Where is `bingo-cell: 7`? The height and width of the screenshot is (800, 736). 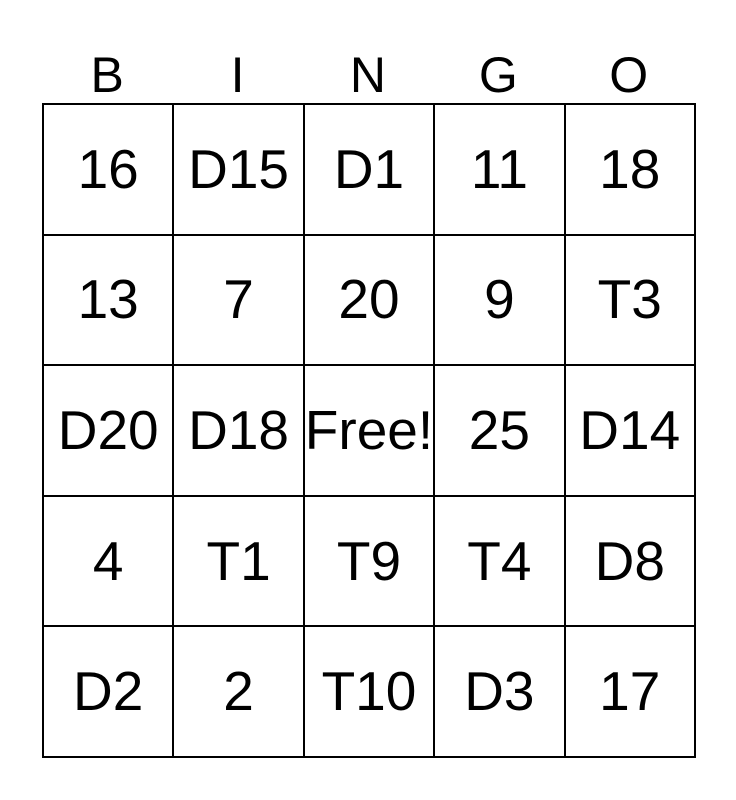 bingo-cell: 7 is located at coordinates (238, 300).